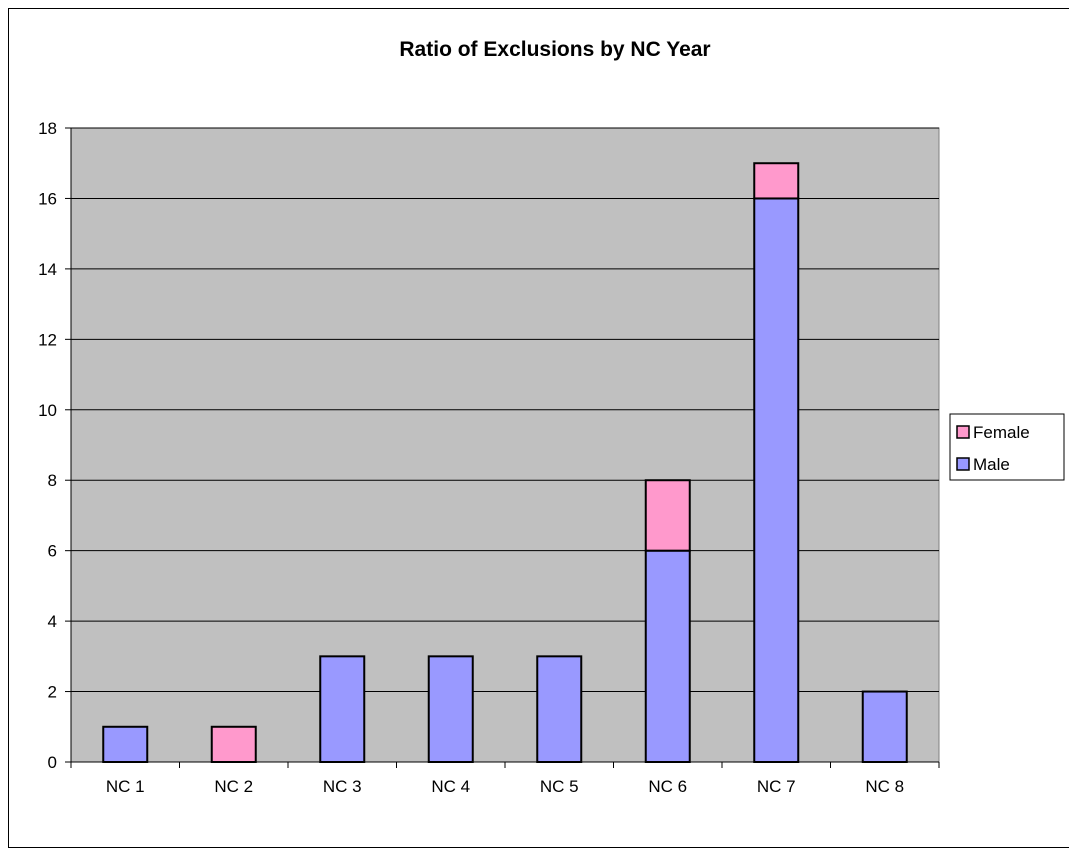 The width and height of the screenshot is (1069, 848). Describe the element at coordinates (233, 786) in the screenshot. I see `x-tick-label: NC 2` at that location.